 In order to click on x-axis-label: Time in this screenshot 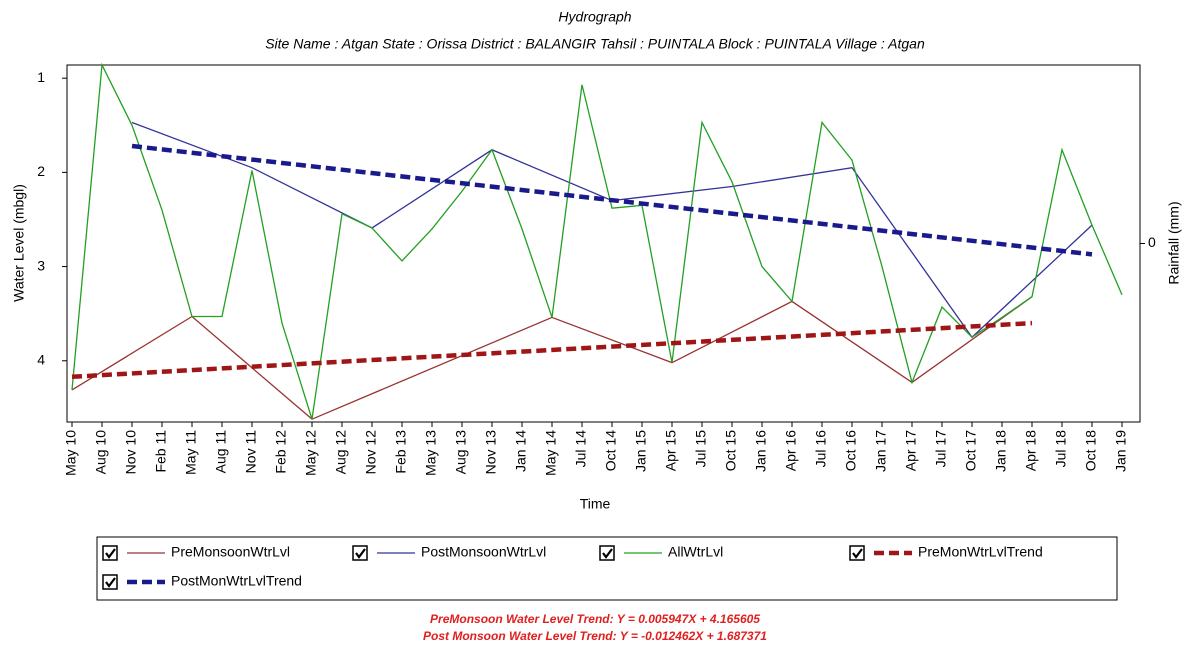, I will do `click(595, 504)`.